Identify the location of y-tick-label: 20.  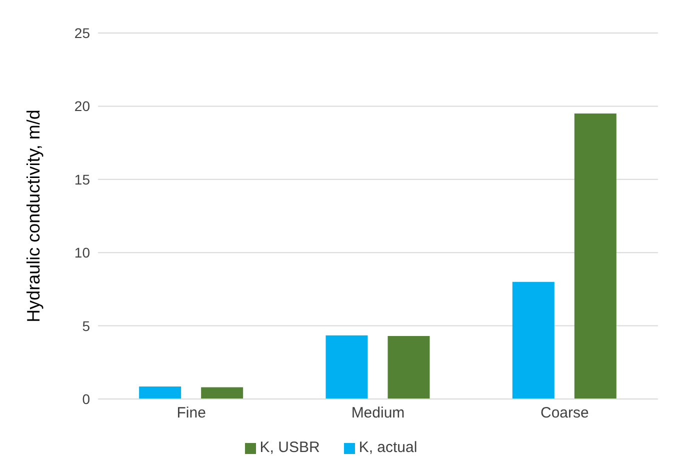
(82, 106).